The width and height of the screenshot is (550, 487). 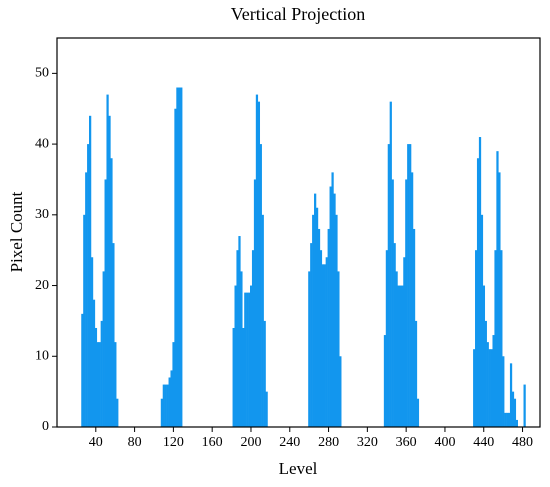 I want to click on x-tick-label: 160, so click(x=212, y=442).